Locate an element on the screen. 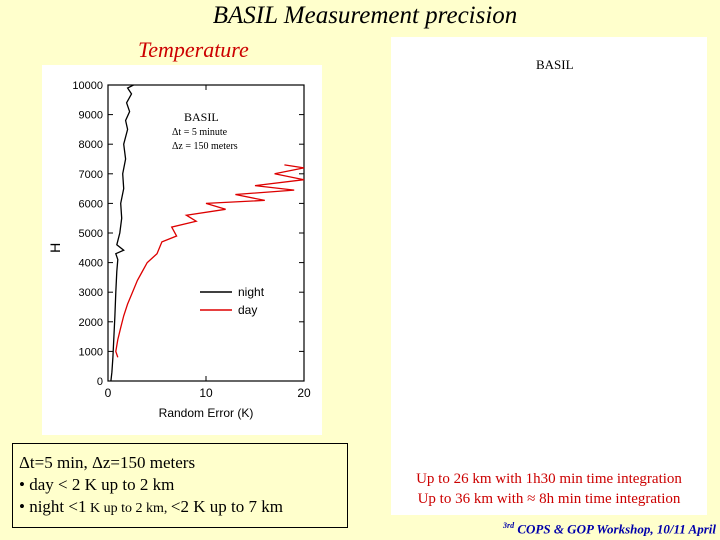 Image resolution: width=720 pixels, height=540 pixels. x-axis-label: Random Error (K) is located at coordinates (206, 413).